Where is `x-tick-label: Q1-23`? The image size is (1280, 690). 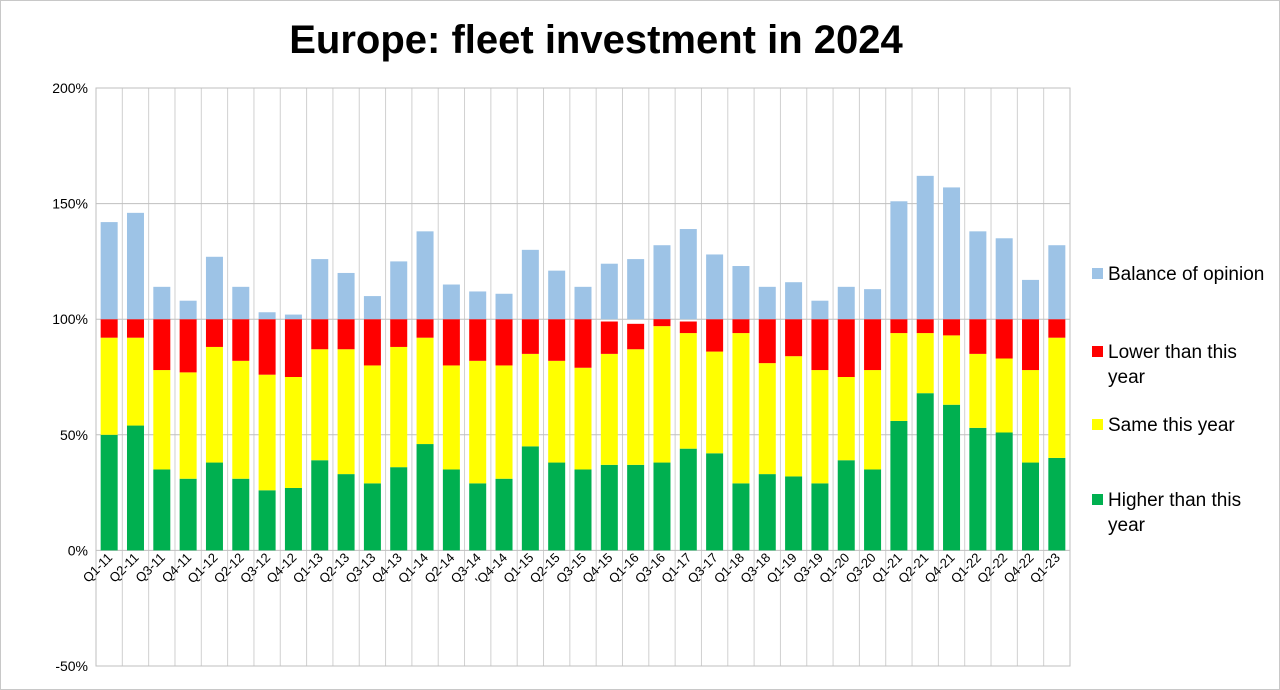 x-tick-label: Q1-23 is located at coordinates (1045, 568).